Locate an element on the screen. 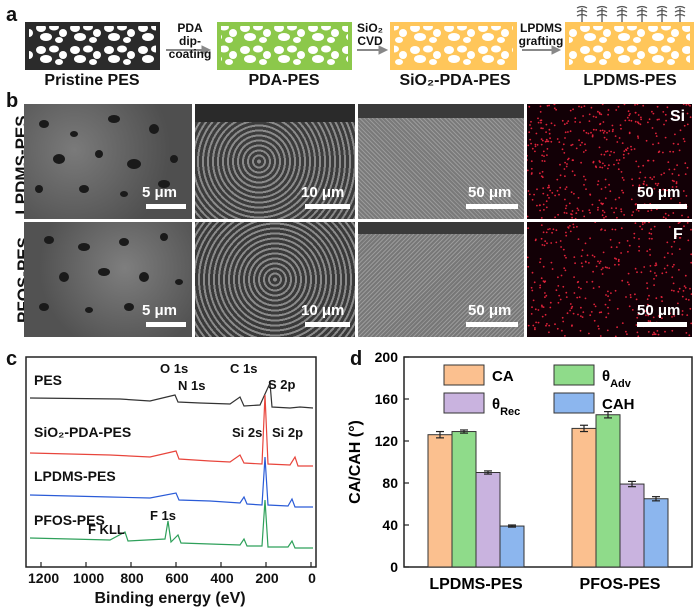 The image size is (700, 614). panel-d-letter: d is located at coordinates (356, 359).